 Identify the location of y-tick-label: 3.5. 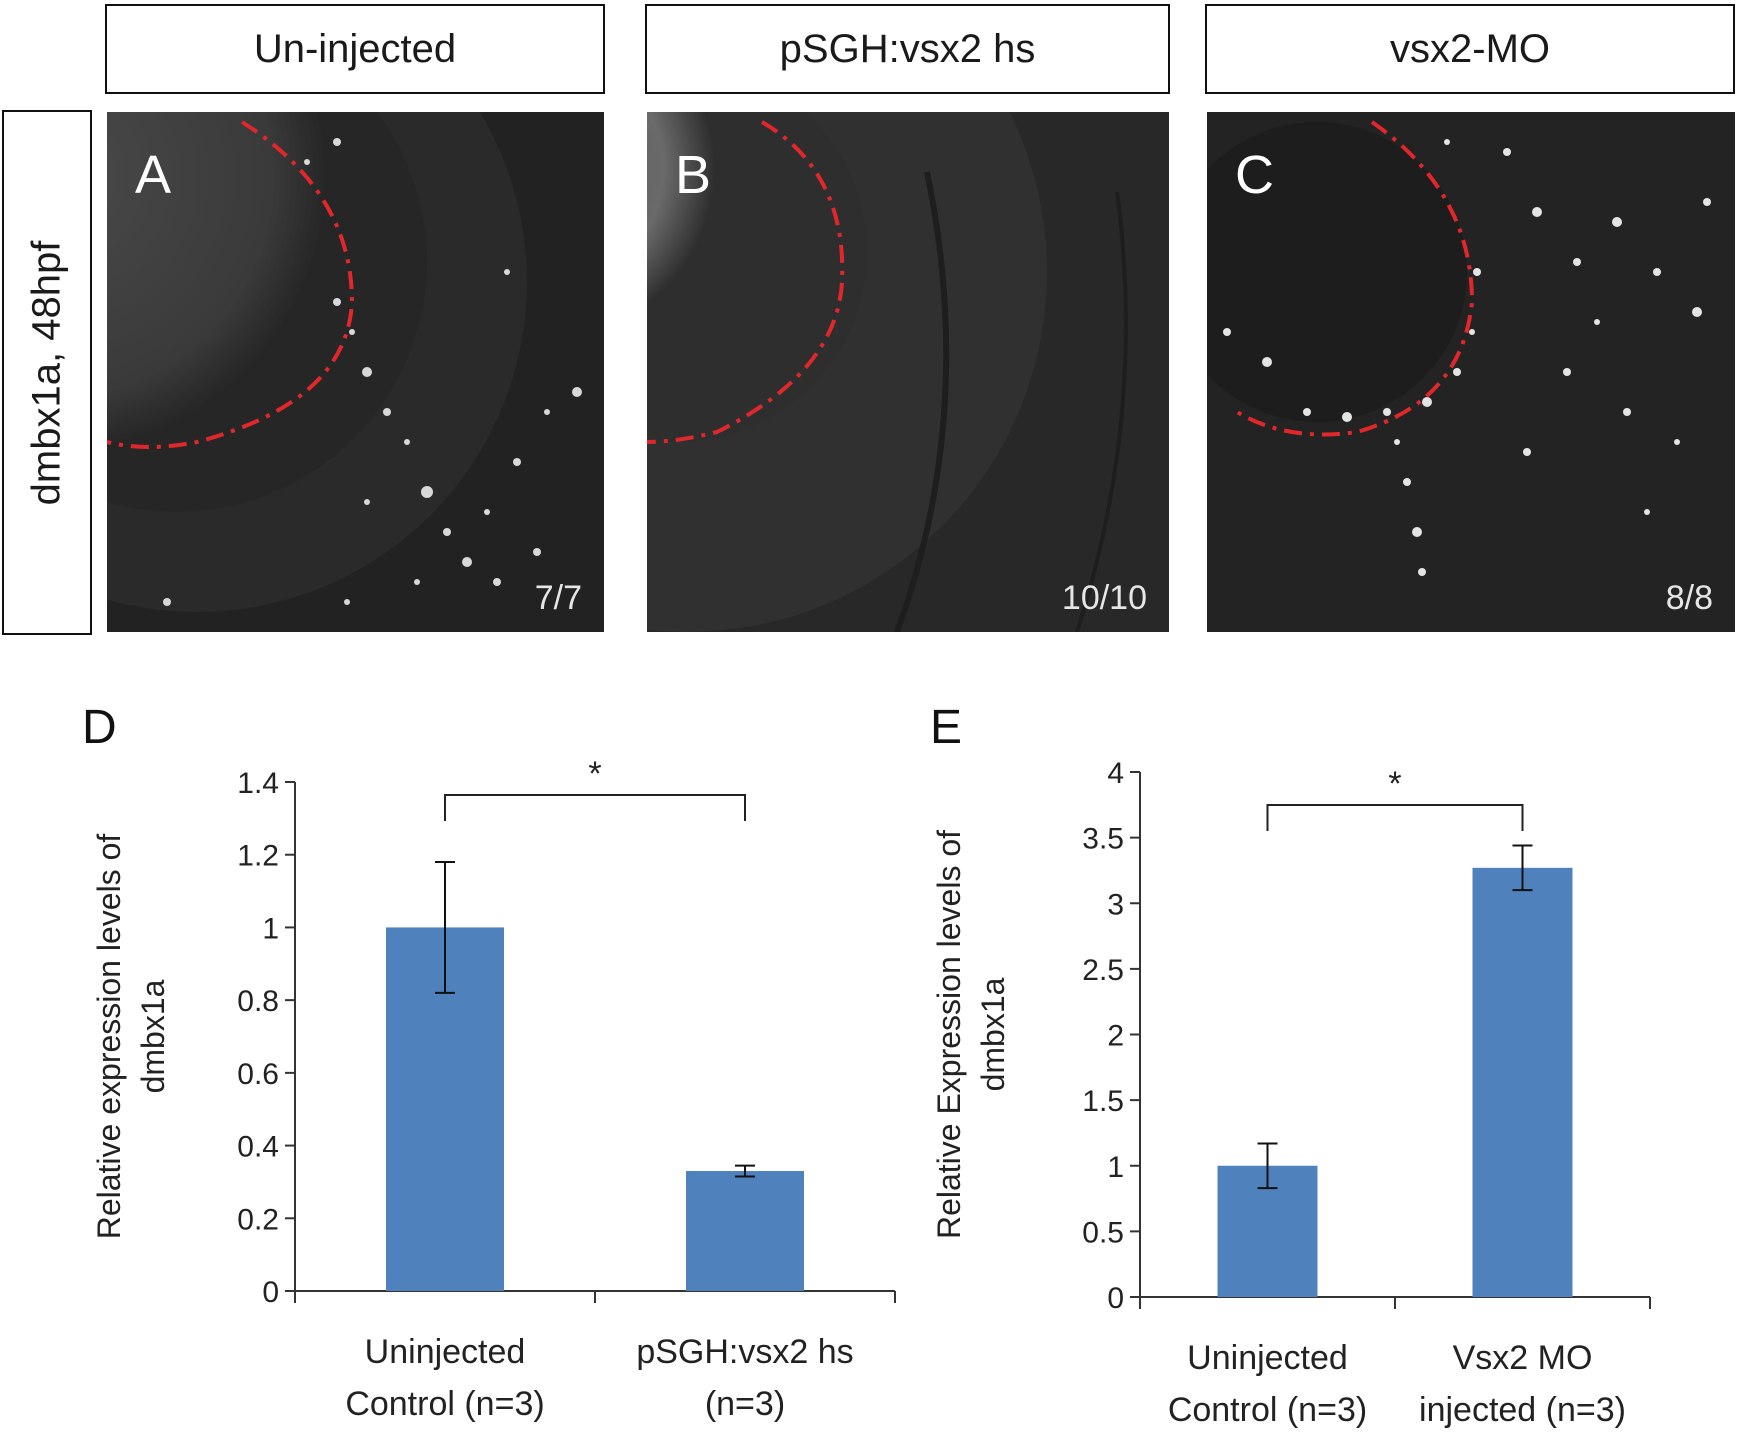
(1103, 839).